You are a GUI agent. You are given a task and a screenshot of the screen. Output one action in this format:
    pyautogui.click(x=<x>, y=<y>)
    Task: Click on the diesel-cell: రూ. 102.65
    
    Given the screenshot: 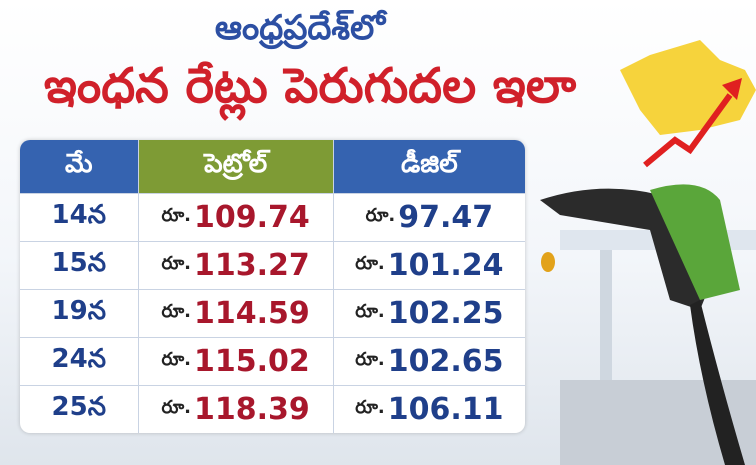 What is the action you would take?
    pyautogui.click(x=429, y=361)
    